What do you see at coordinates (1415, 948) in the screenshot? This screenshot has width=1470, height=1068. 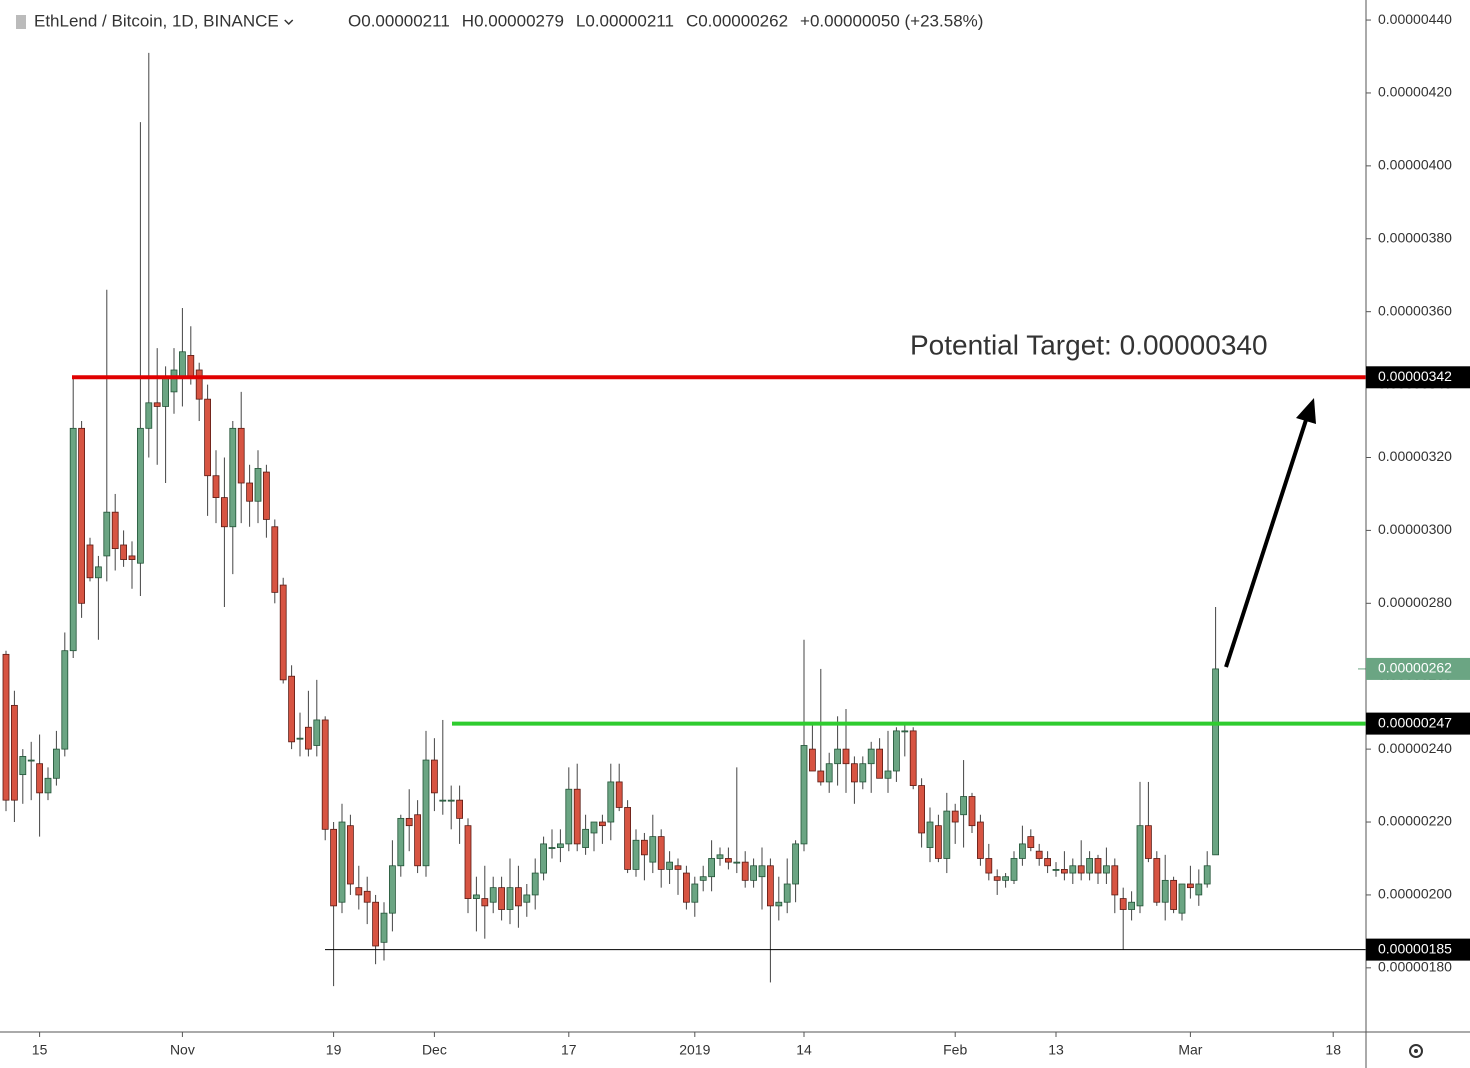 I see `level-label: 0.00000185` at bounding box center [1415, 948].